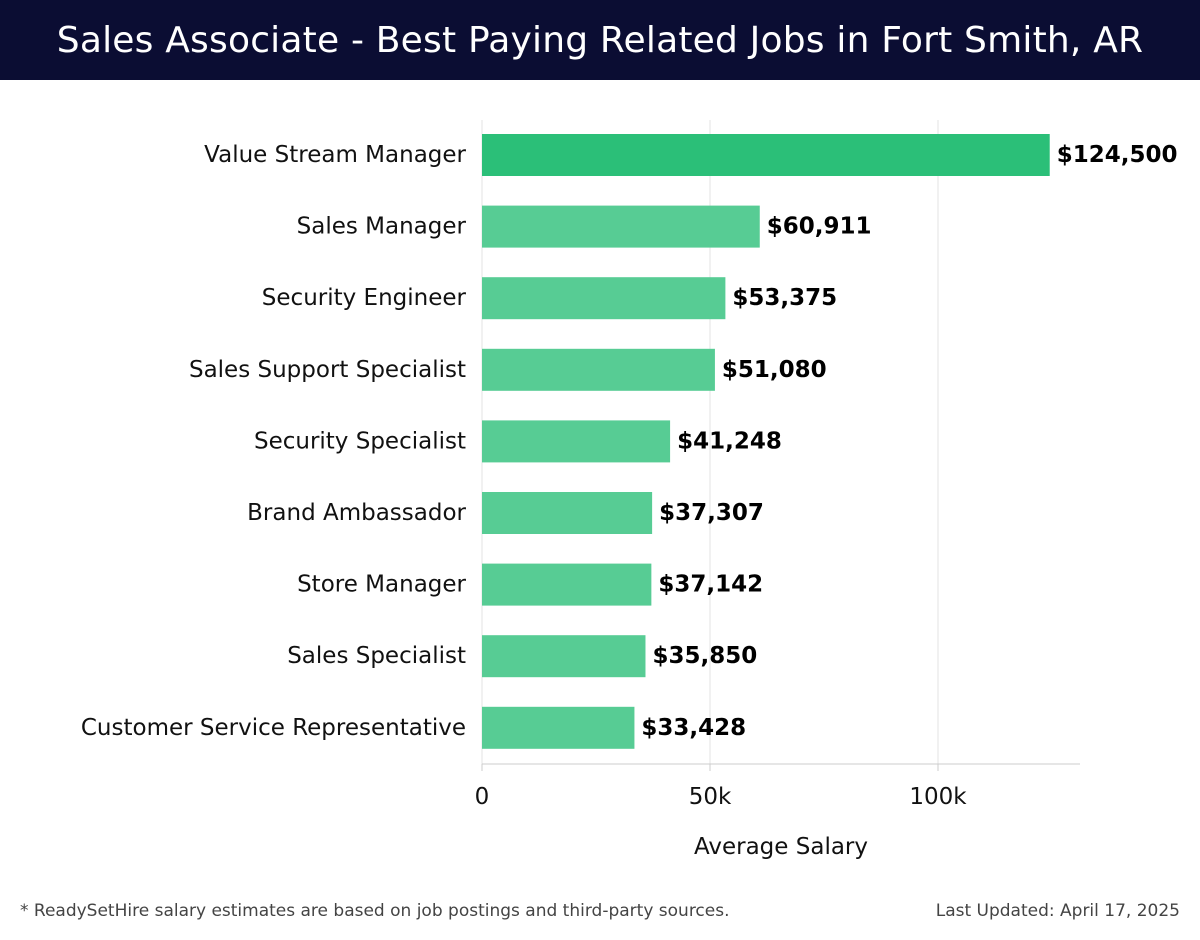 This screenshot has width=1200, height=940. Describe the element at coordinates (938, 797) in the screenshot. I see `x-tick-label-2: 100k` at that location.